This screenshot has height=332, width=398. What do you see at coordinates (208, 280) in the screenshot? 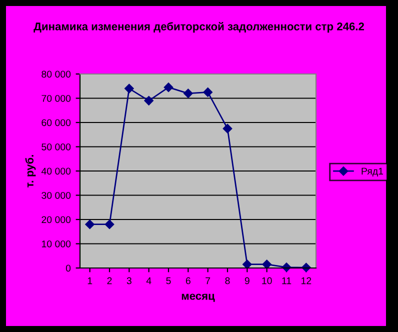
I see `x-tick-label: 7` at bounding box center [208, 280].